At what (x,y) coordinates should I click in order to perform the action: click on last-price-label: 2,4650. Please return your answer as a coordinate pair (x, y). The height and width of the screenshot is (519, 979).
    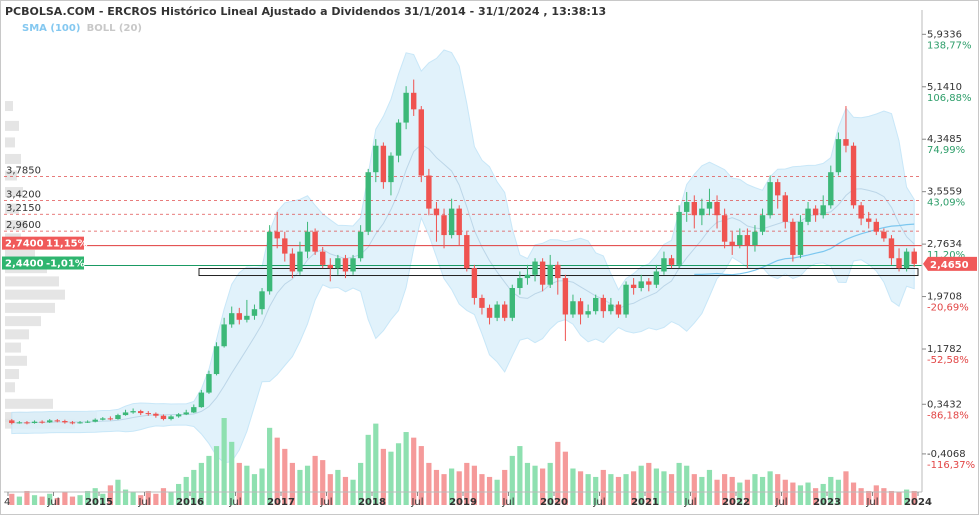
    Looking at the image, I should click on (949, 265).